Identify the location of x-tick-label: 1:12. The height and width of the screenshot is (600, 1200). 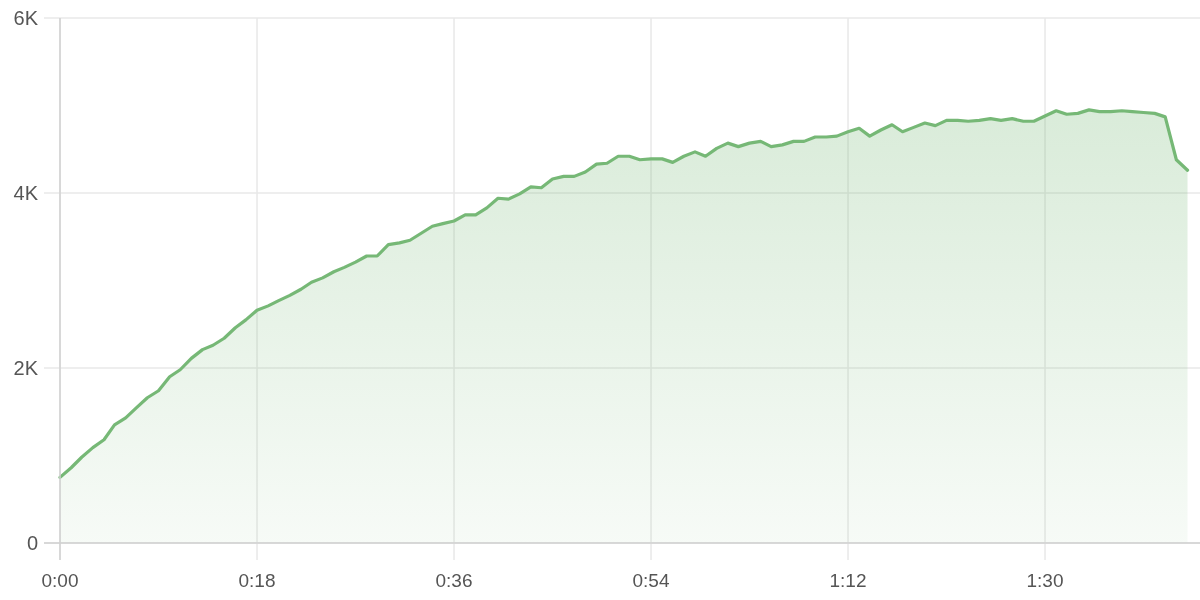
(848, 580).